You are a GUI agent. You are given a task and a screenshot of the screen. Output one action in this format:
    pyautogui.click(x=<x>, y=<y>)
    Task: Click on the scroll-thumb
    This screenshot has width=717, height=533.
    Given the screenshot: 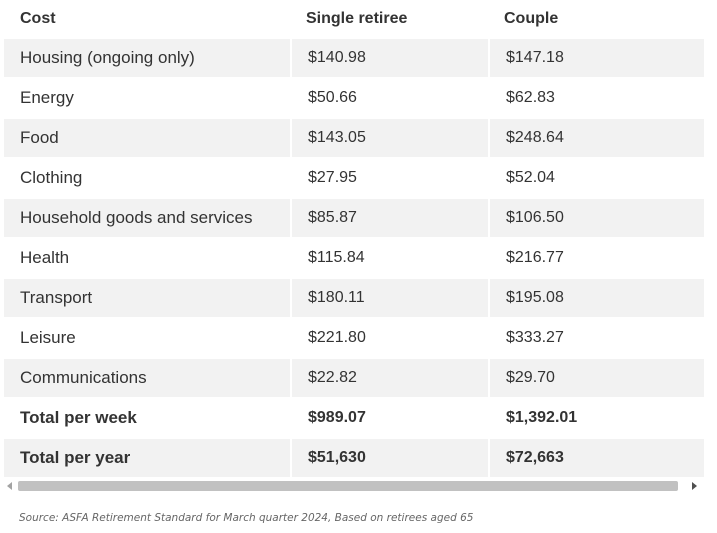 What is the action you would take?
    pyautogui.click(x=348, y=486)
    